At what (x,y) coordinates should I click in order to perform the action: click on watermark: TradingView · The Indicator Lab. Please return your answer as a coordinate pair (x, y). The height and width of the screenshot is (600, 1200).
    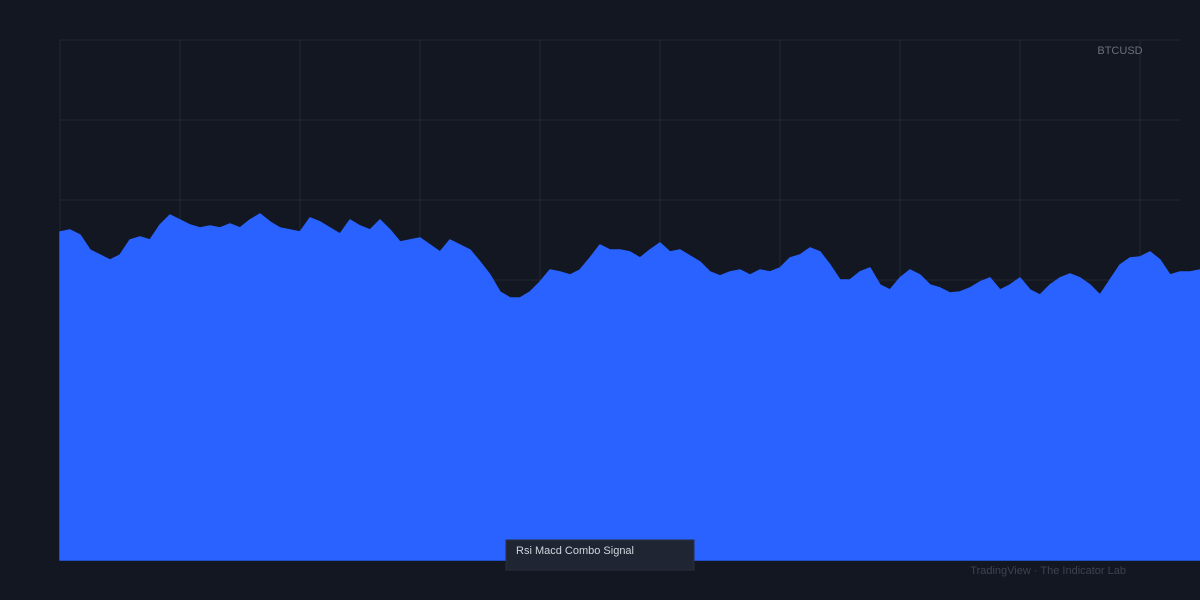
    Looking at the image, I should click on (1048, 571).